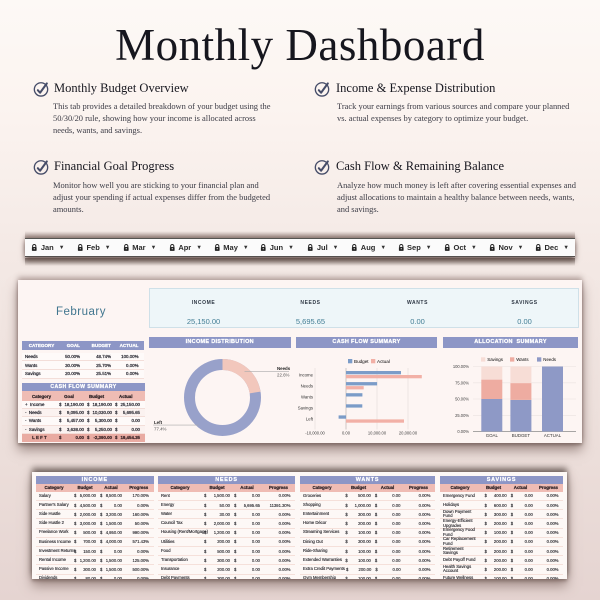 This screenshot has width=600, height=600. I want to click on svg-text: 20,000.00, so click(408, 433).